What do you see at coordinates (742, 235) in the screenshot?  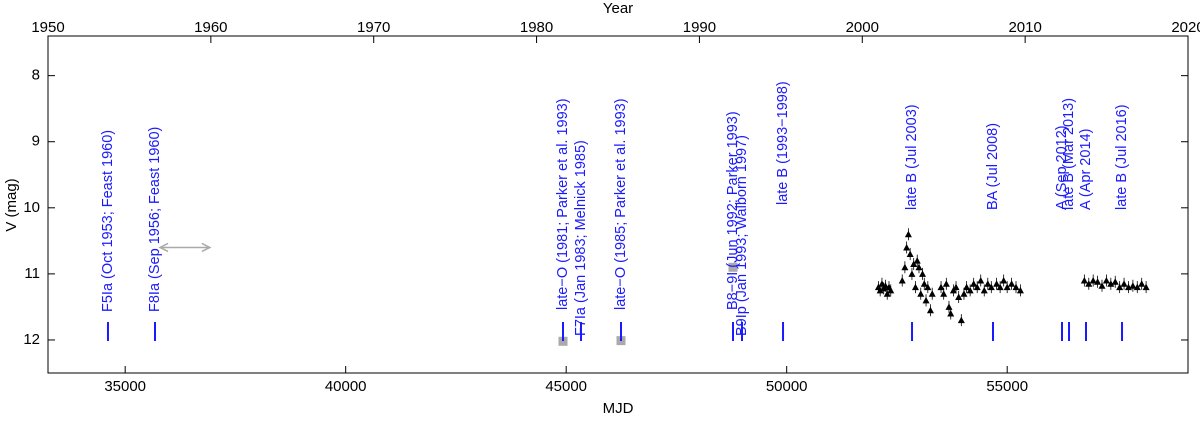 I see `annotation-label: B9Ip (Jan 1993; Walborn 1997)` at bounding box center [742, 235].